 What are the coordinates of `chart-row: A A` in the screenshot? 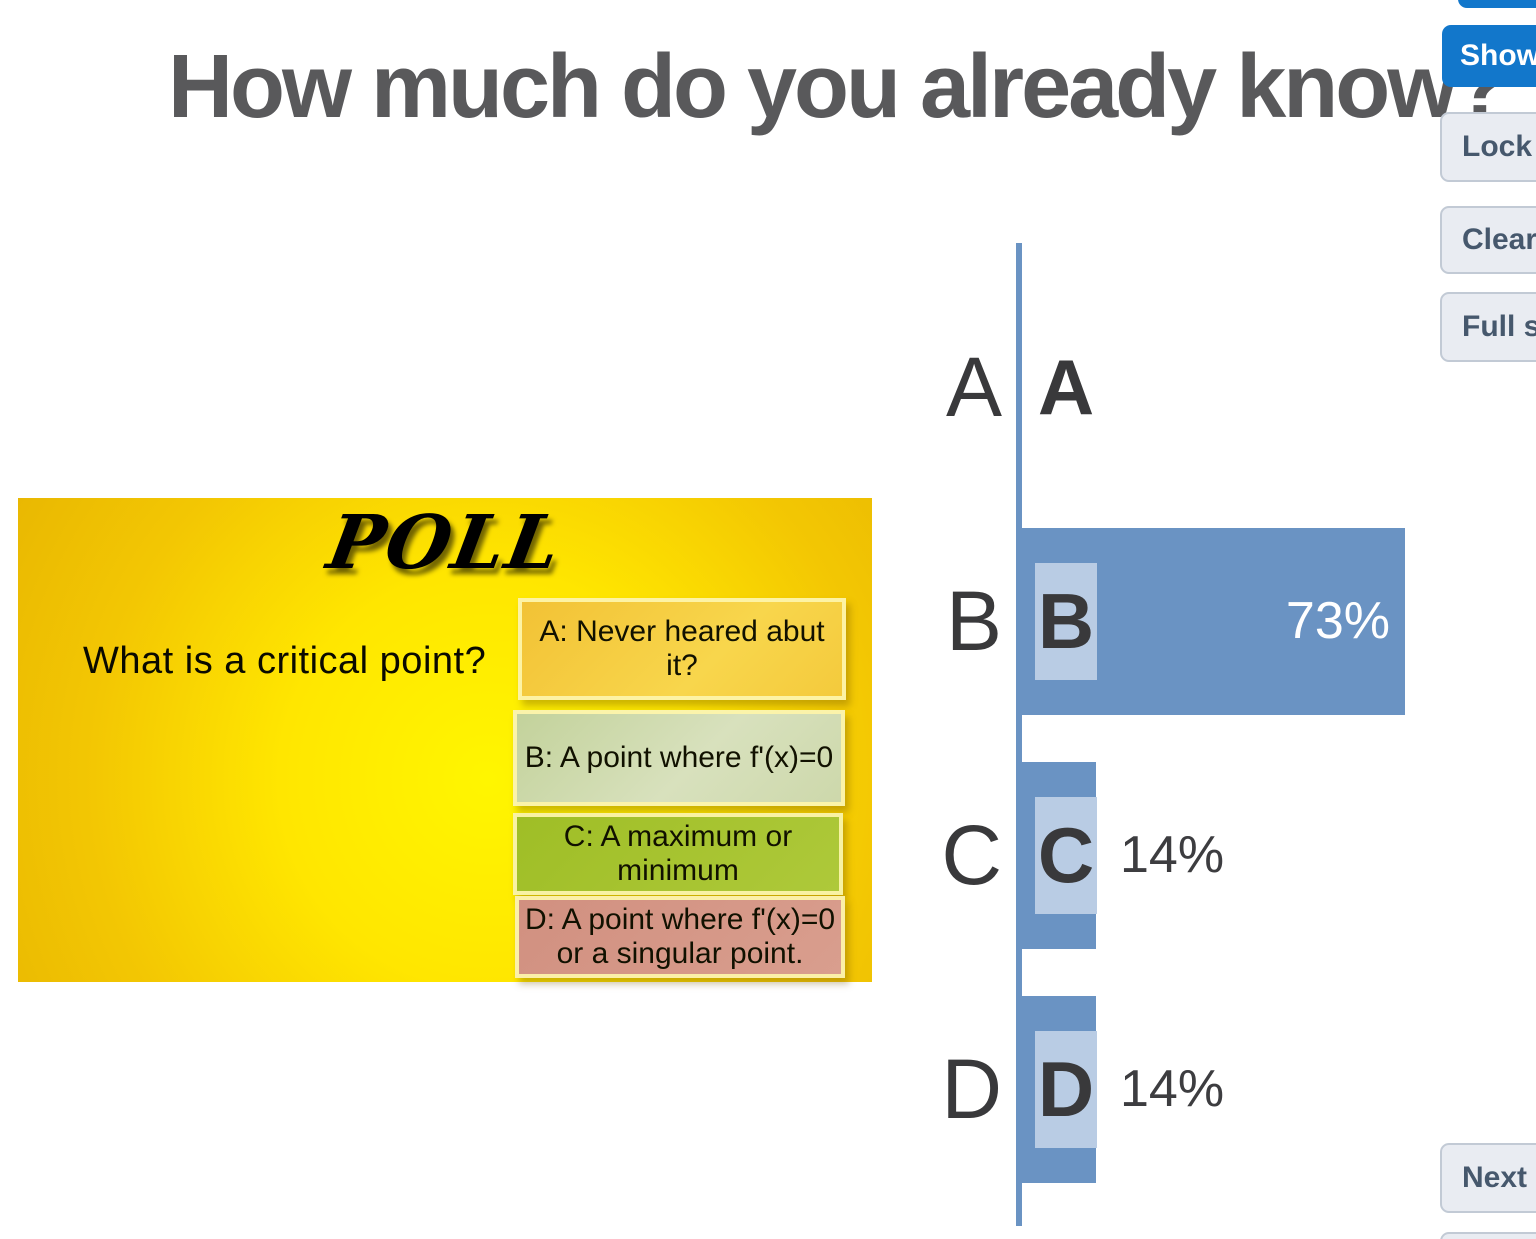 It's located at (1241, 387).